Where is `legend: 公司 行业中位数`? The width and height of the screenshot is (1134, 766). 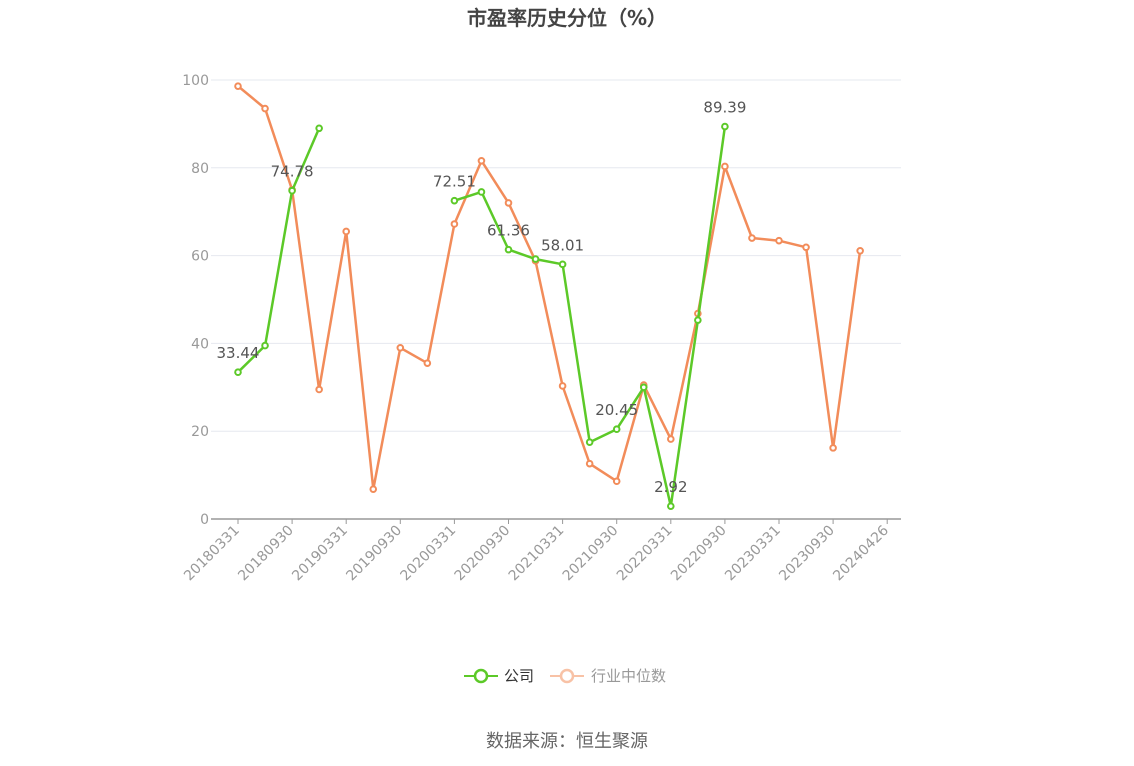
legend: 公司 行业中位数 is located at coordinates (565, 676).